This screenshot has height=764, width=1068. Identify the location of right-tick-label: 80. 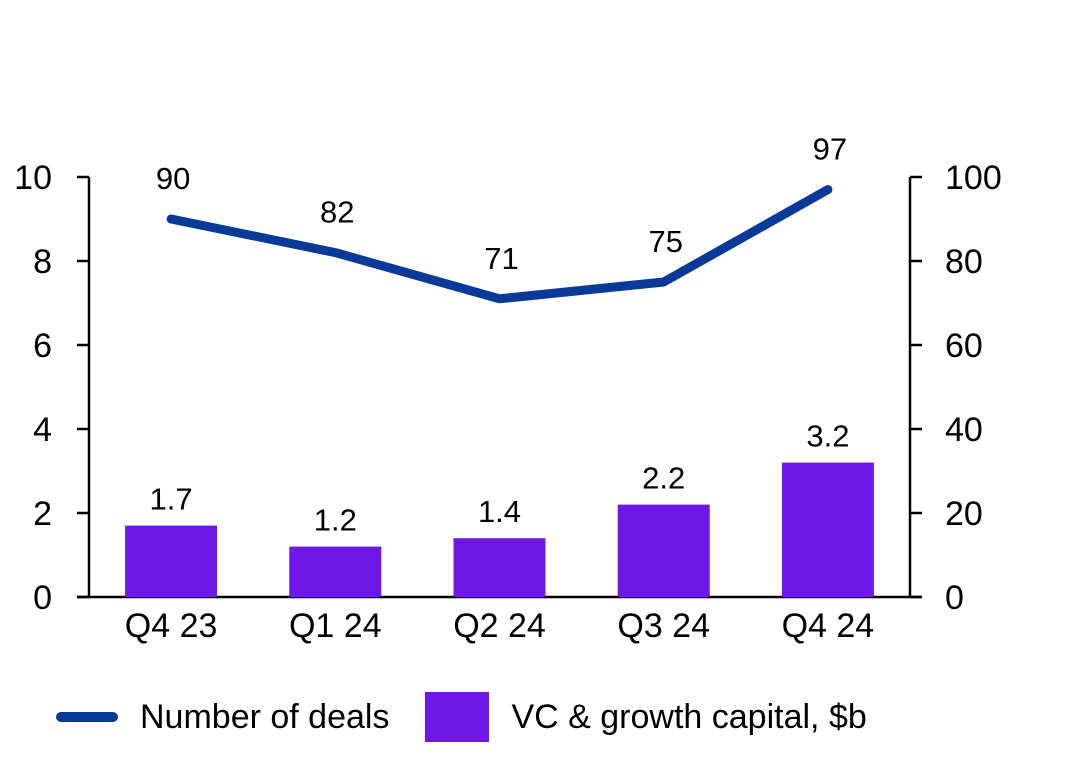
(964, 262).